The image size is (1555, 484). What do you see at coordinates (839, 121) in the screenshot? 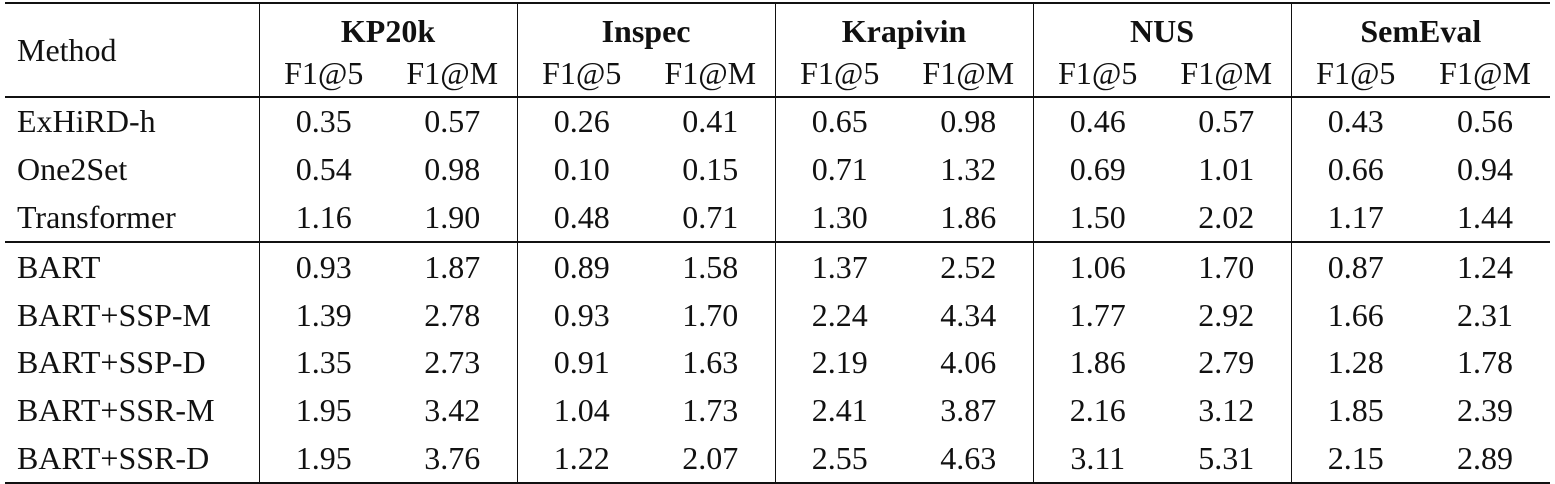
I see `value-cell: 0.65` at bounding box center [839, 121].